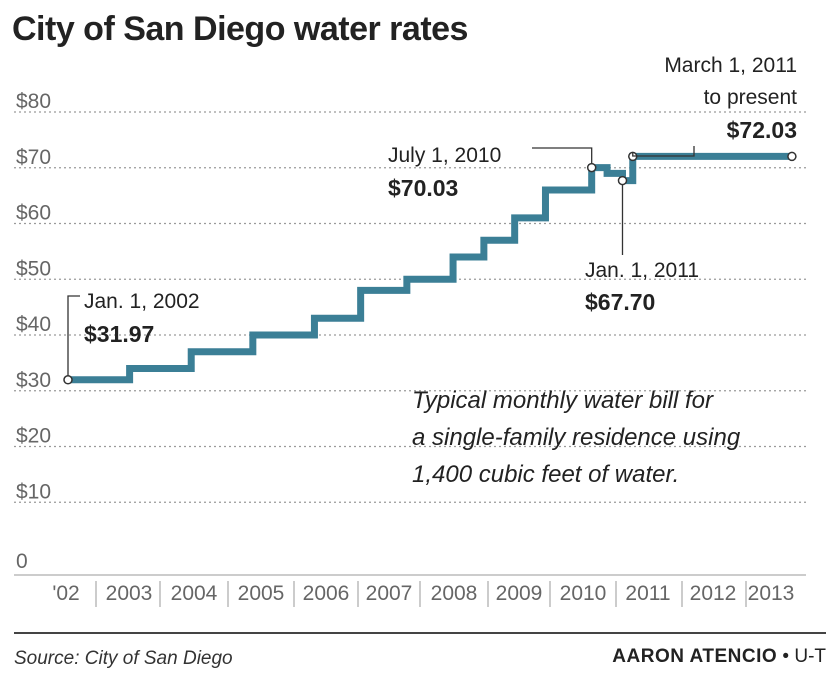  What do you see at coordinates (642, 270) in the screenshot?
I see `annotation-date-2011: Jan. 1, 2011` at bounding box center [642, 270].